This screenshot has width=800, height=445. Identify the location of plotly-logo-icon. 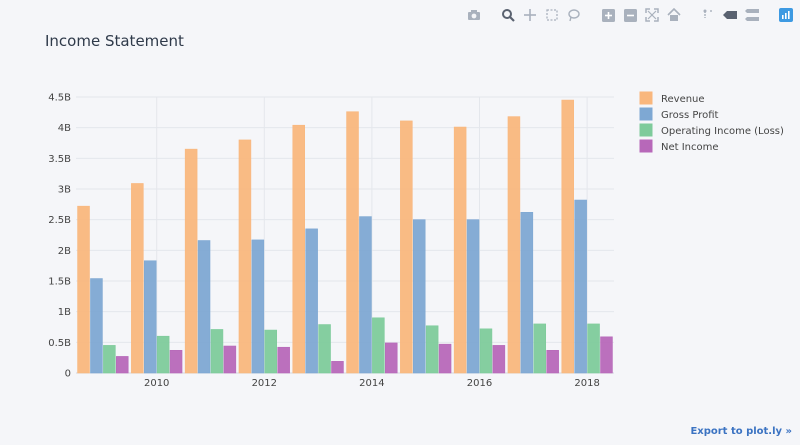
(786, 15).